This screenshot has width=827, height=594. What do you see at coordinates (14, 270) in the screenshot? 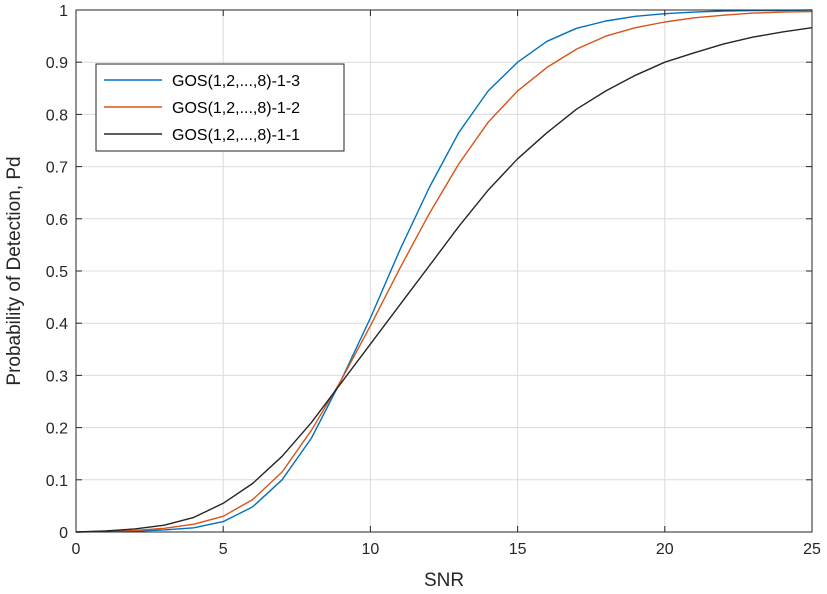
I see `y-axis-label: Probability of Detection, Pd` at bounding box center [14, 270].